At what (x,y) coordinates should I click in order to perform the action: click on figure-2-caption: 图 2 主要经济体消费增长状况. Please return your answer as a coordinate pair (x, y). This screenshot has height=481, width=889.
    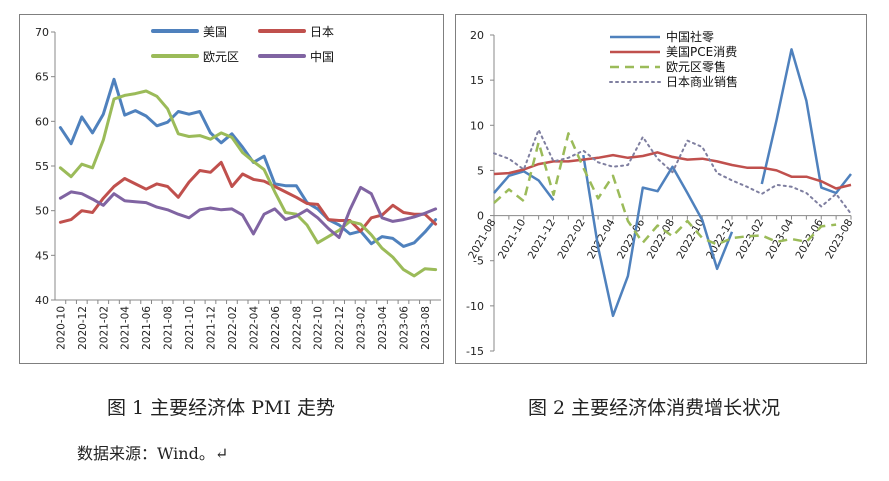
    Looking at the image, I should click on (654, 408).